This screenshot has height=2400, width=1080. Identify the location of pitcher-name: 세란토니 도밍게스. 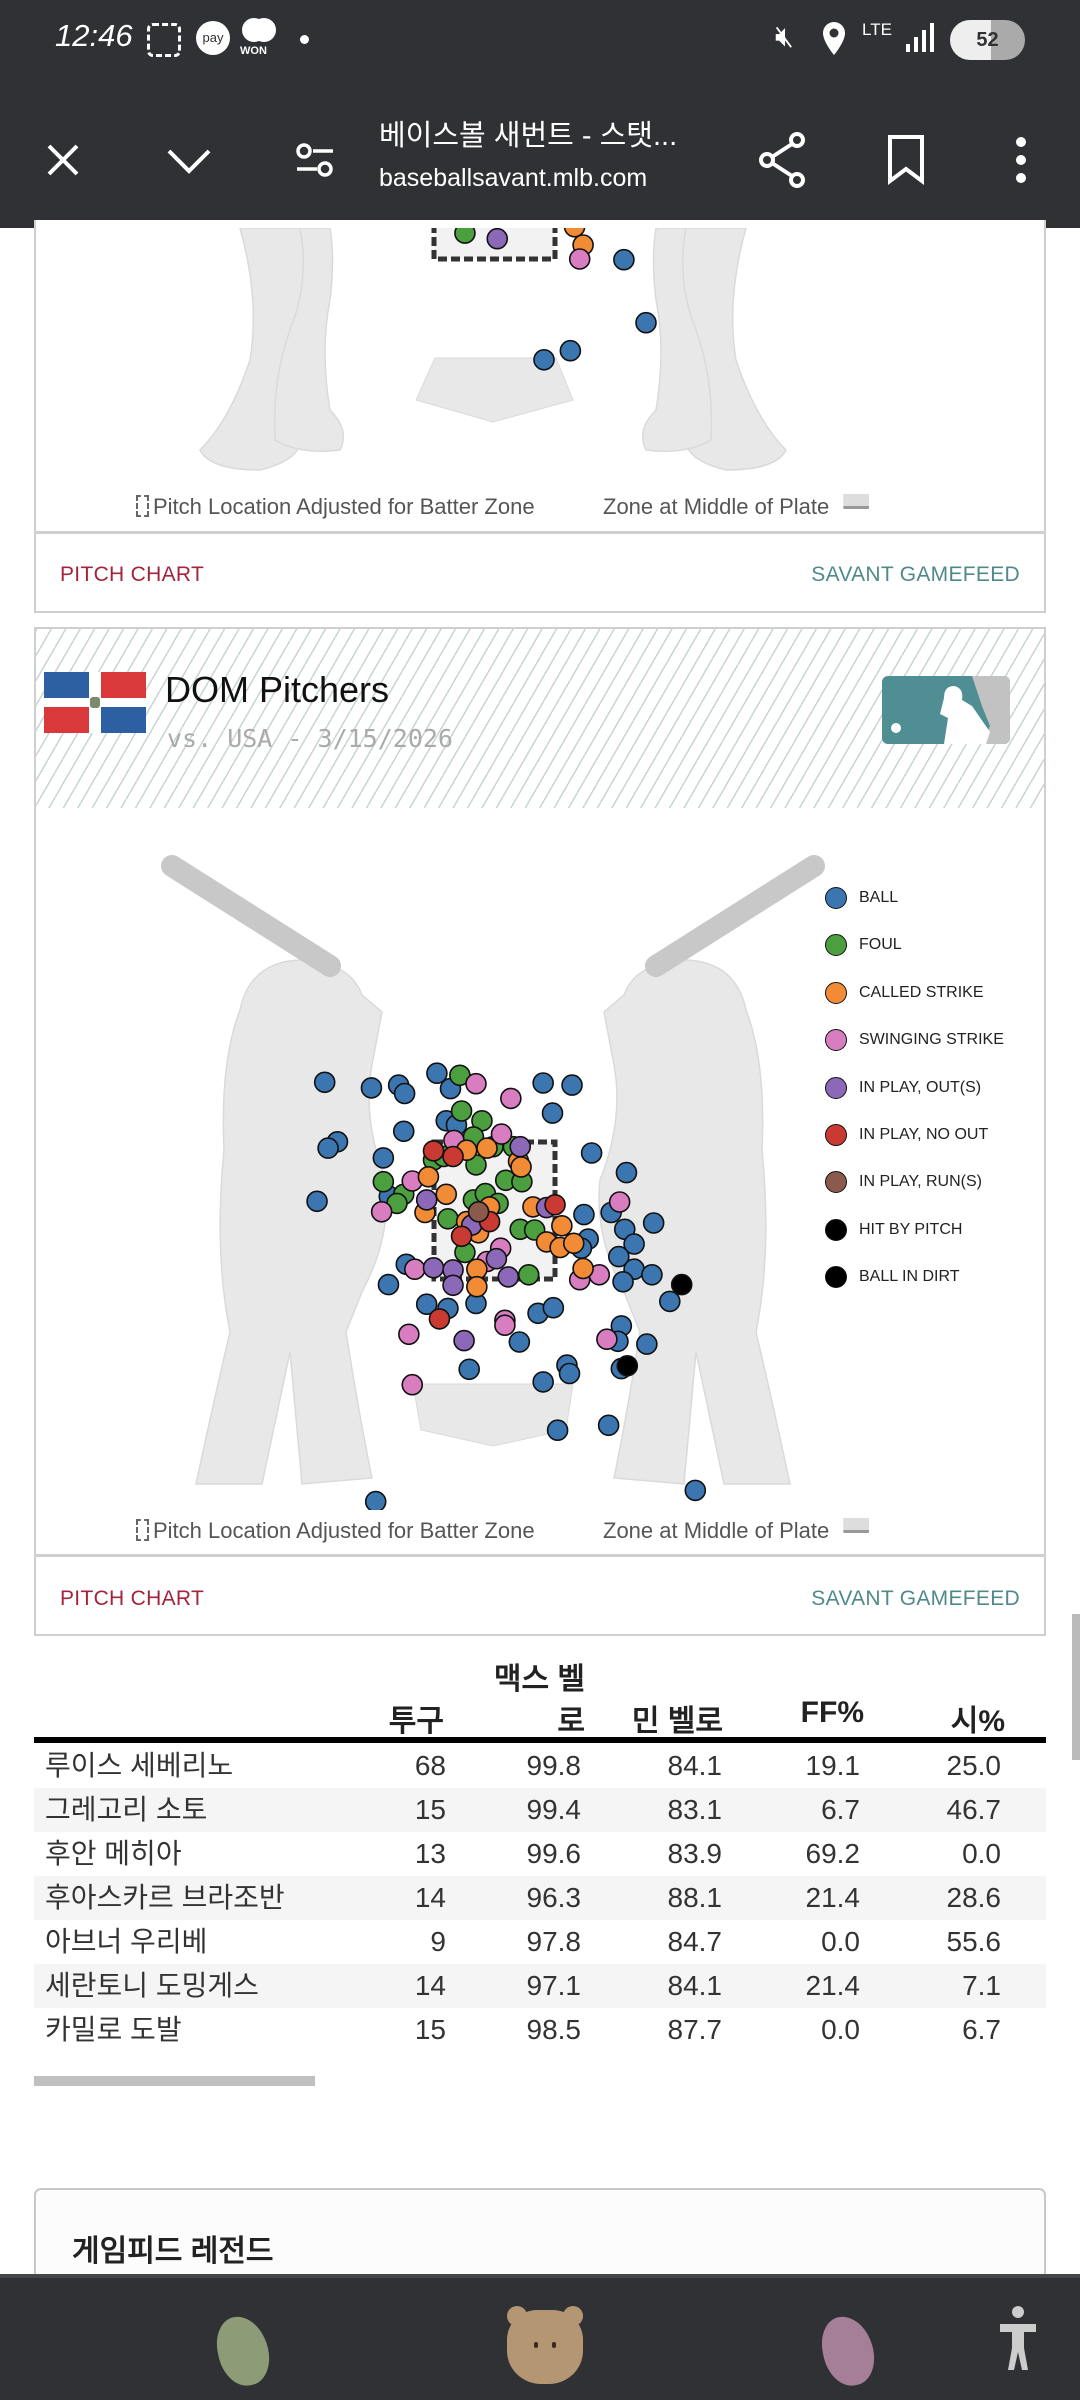
(152, 1985).